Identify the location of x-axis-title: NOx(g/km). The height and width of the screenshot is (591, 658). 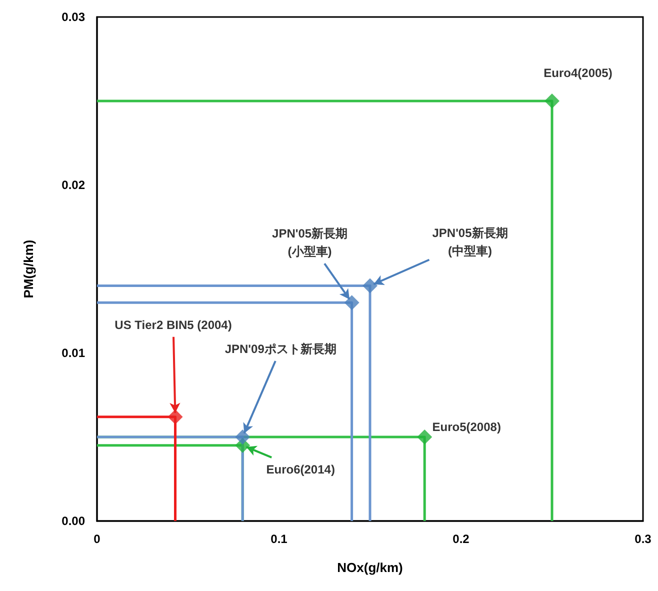
(370, 567).